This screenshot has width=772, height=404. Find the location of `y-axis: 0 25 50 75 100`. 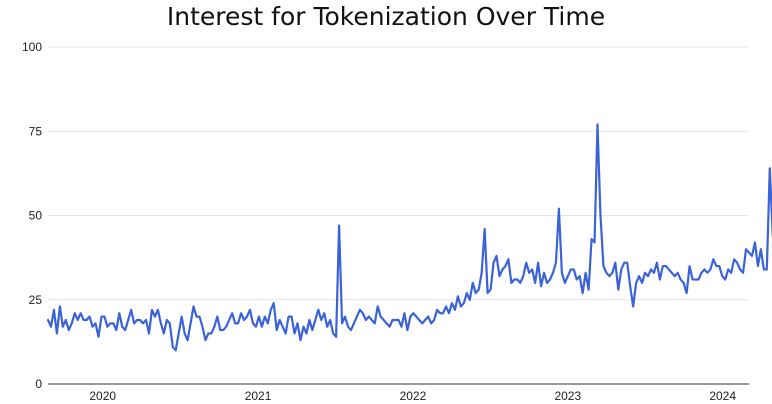

y-axis: 0 25 50 75 100 is located at coordinates (32, 215).